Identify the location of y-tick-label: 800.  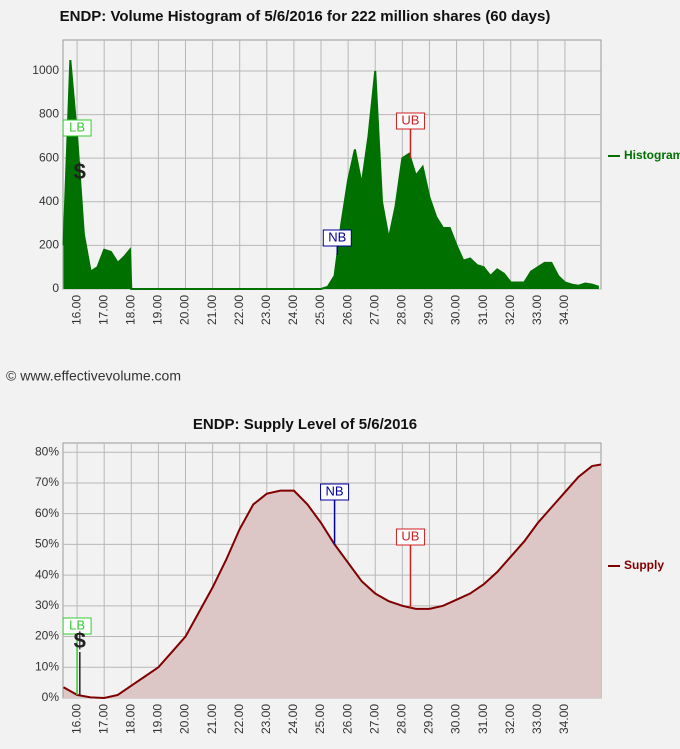
(49, 114).